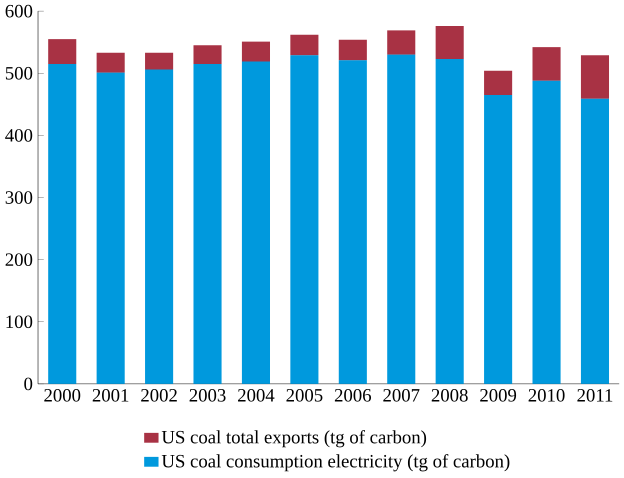 This screenshot has height=478, width=624. I want to click on x-tick-label: 2008, so click(450, 395).